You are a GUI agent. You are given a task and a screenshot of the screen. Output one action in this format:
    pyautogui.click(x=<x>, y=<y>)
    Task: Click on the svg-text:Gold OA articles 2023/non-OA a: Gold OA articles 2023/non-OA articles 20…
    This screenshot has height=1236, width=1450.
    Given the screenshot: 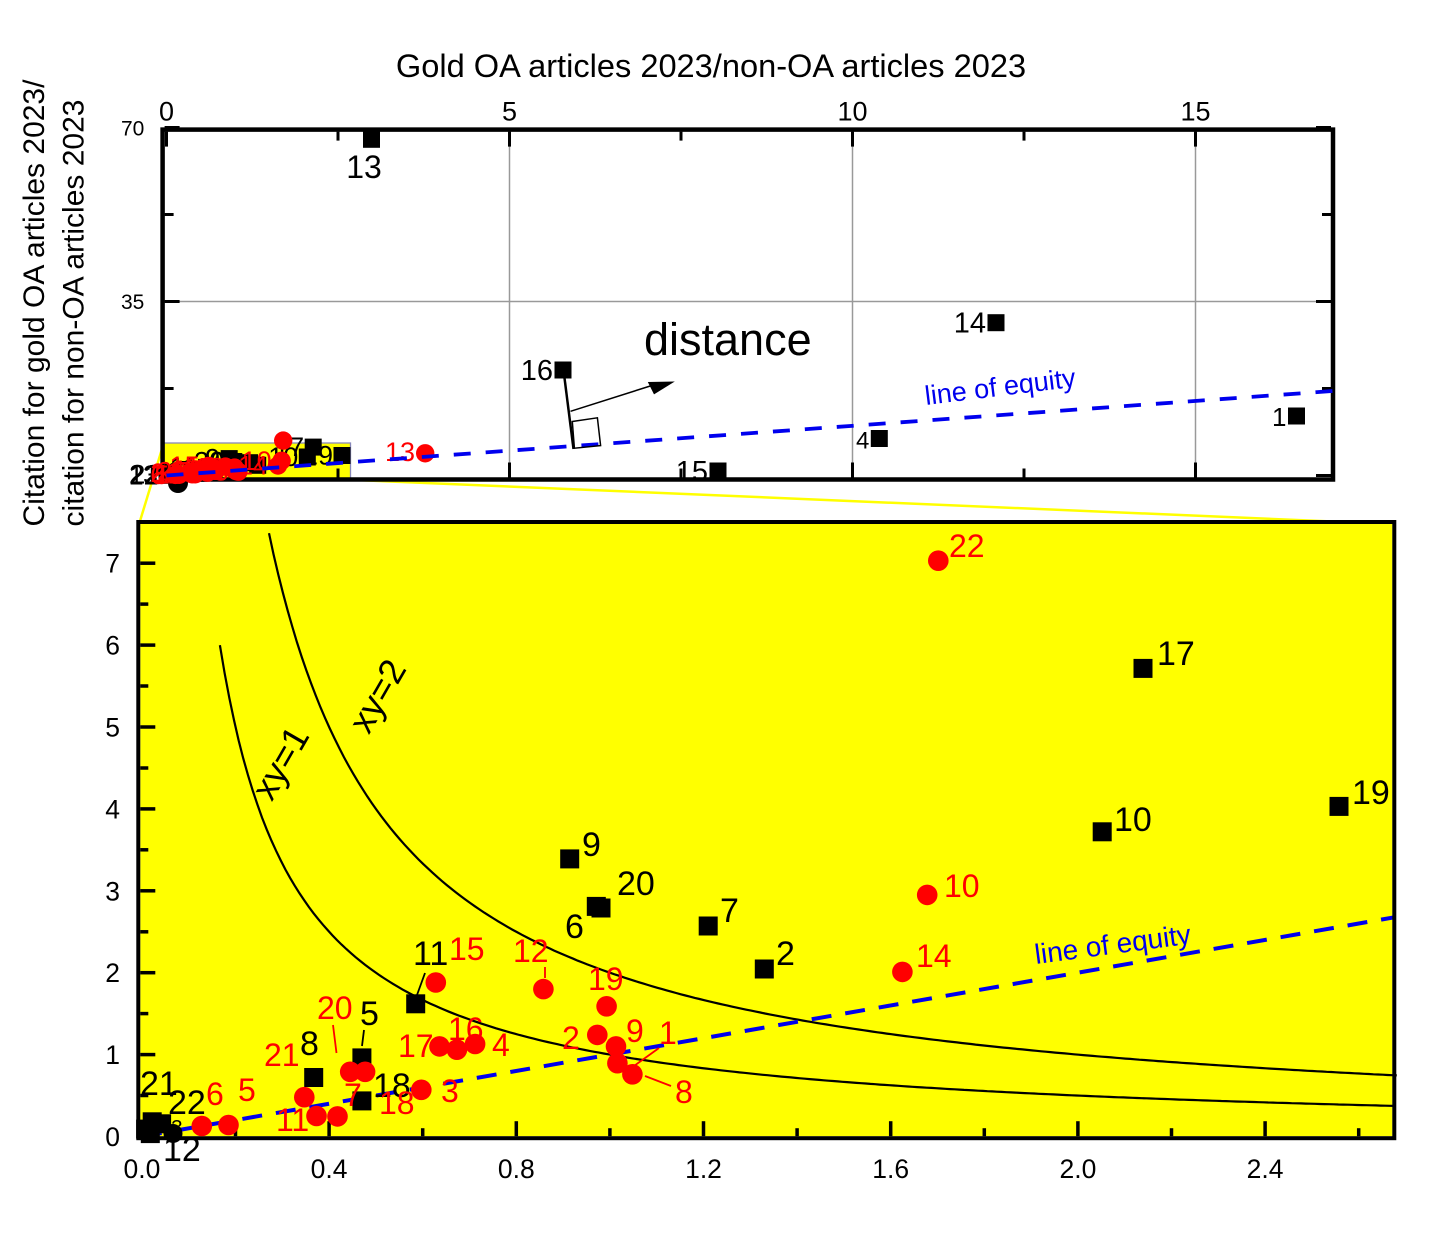 What is the action you would take?
    pyautogui.click(x=711, y=65)
    